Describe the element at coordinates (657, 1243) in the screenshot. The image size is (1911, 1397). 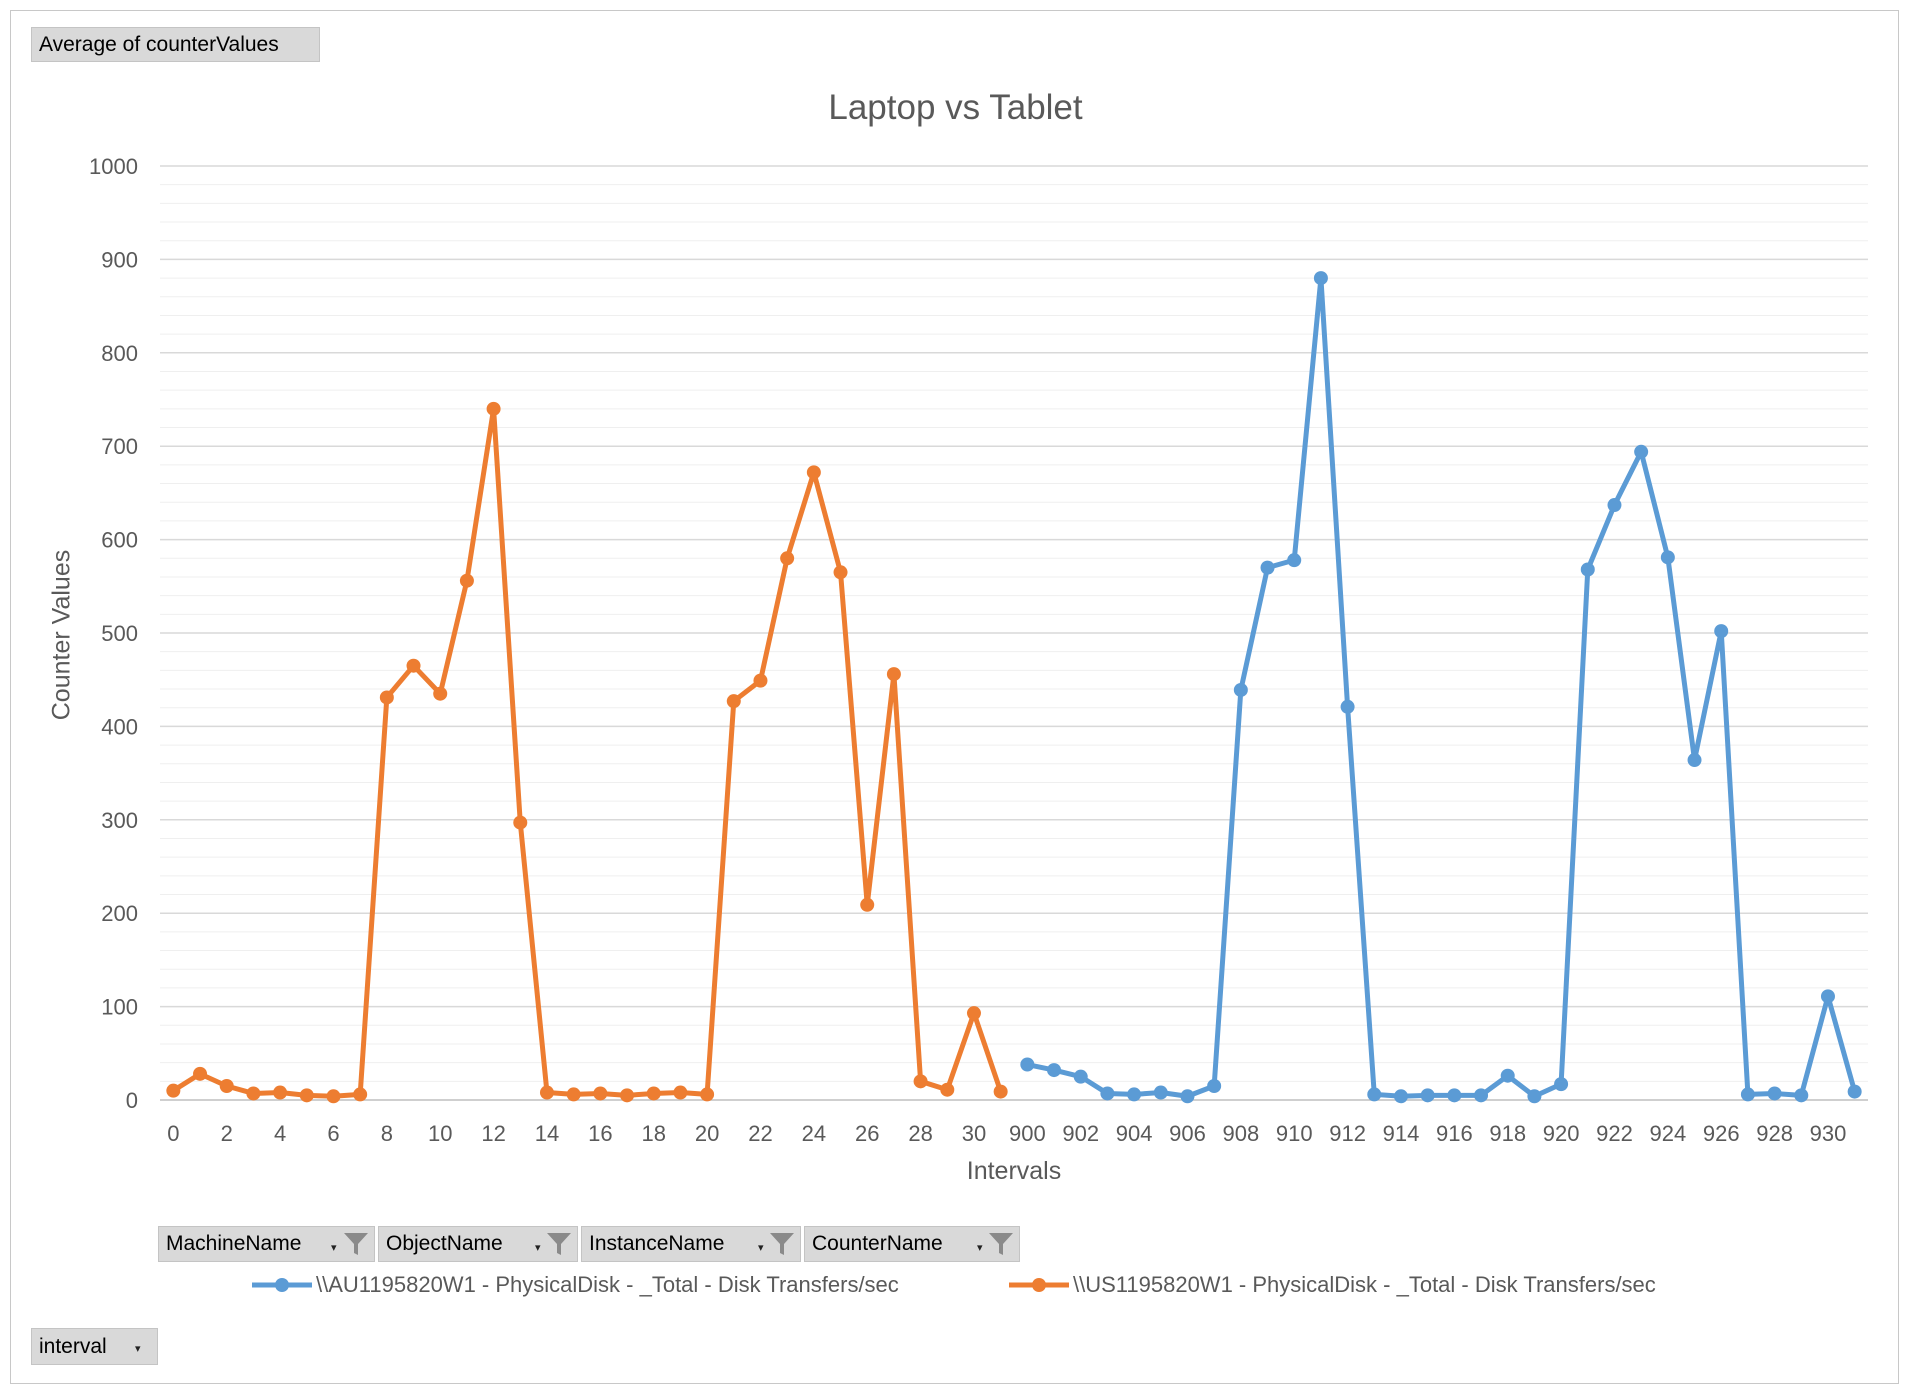
I see `filter-label-instancename: InstanceName` at that location.